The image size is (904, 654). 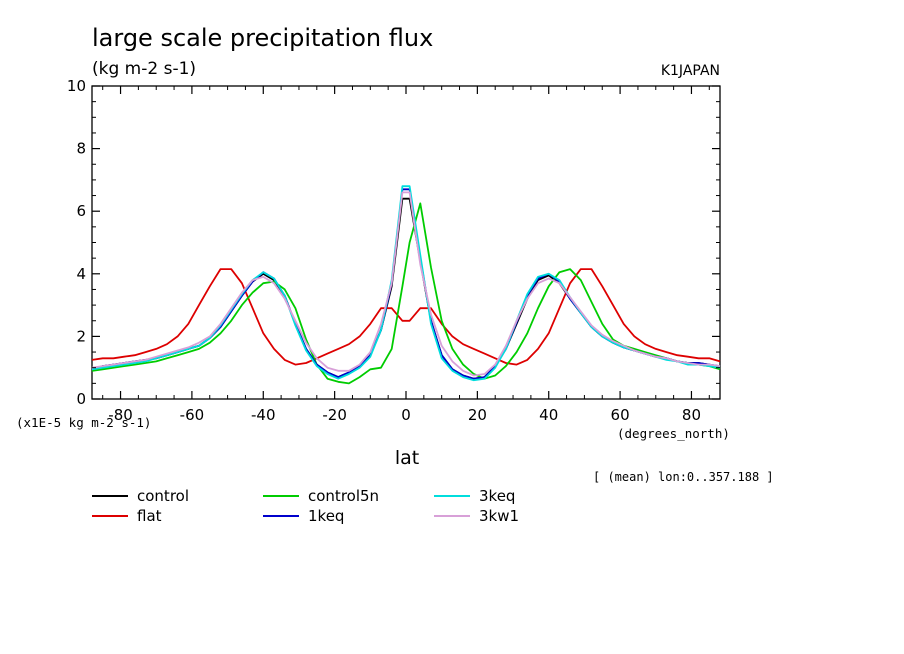 I want to click on y-tick-label: 2, so click(x=81, y=336).